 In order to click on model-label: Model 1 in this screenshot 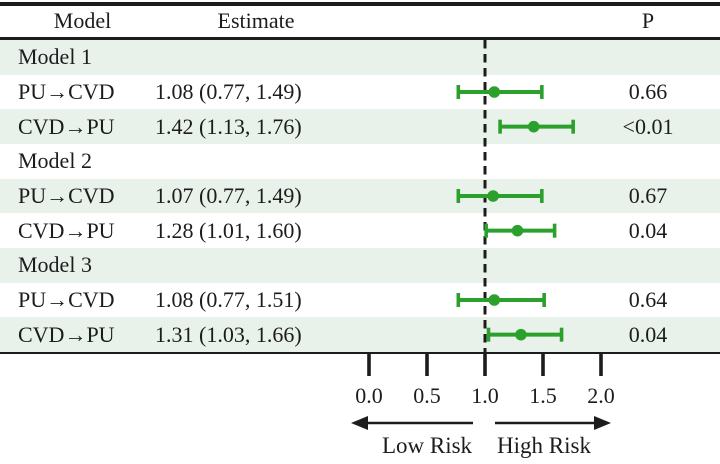, I will do `click(55, 57)`.